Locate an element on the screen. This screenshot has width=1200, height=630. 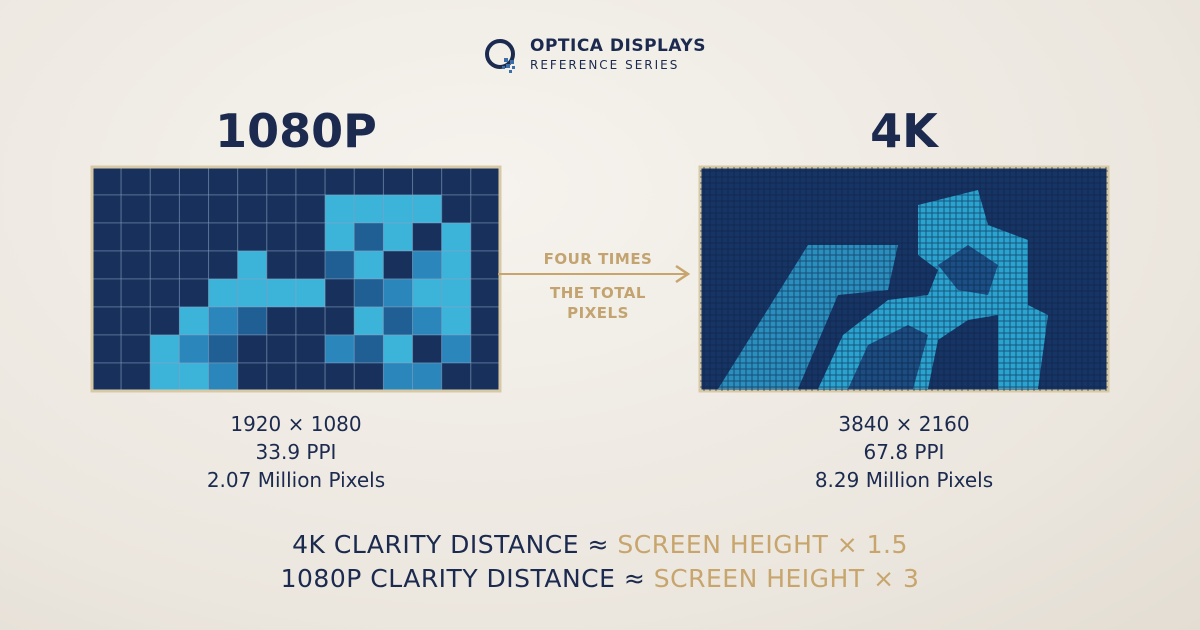
spec: 8.29 Million Pixels is located at coordinates (904, 480).